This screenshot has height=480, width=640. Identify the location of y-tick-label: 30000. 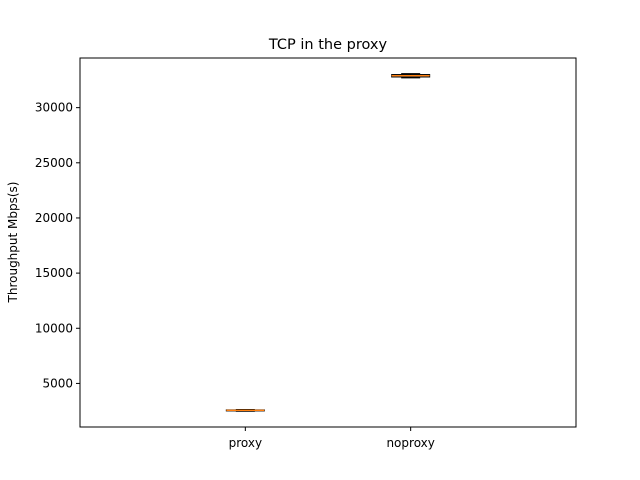
(54, 108).